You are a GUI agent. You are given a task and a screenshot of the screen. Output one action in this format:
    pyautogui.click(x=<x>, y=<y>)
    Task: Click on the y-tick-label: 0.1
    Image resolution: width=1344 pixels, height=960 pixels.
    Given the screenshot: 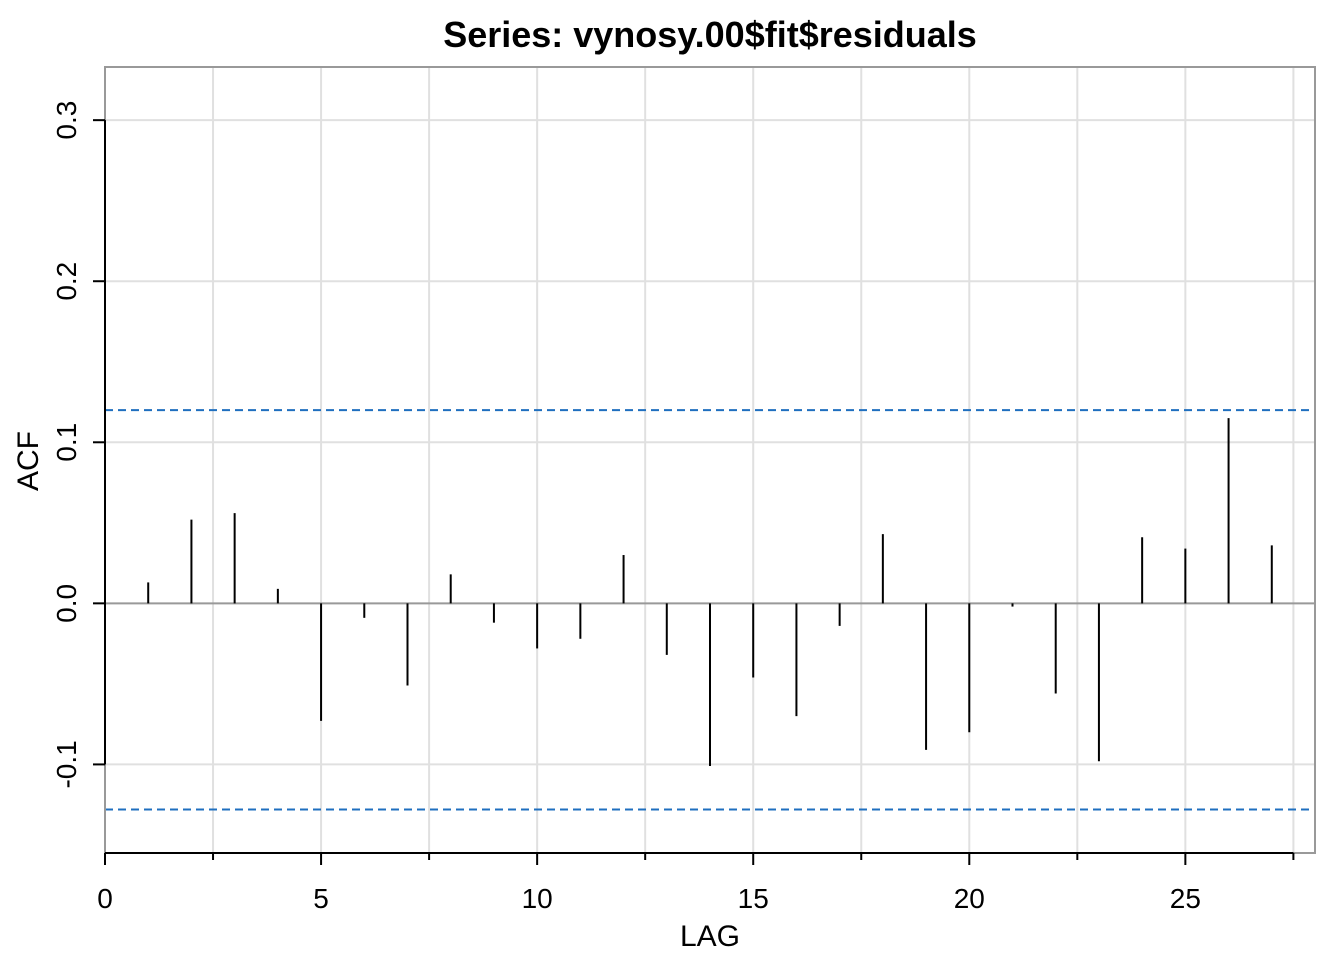 What is the action you would take?
    pyautogui.click(x=66, y=442)
    